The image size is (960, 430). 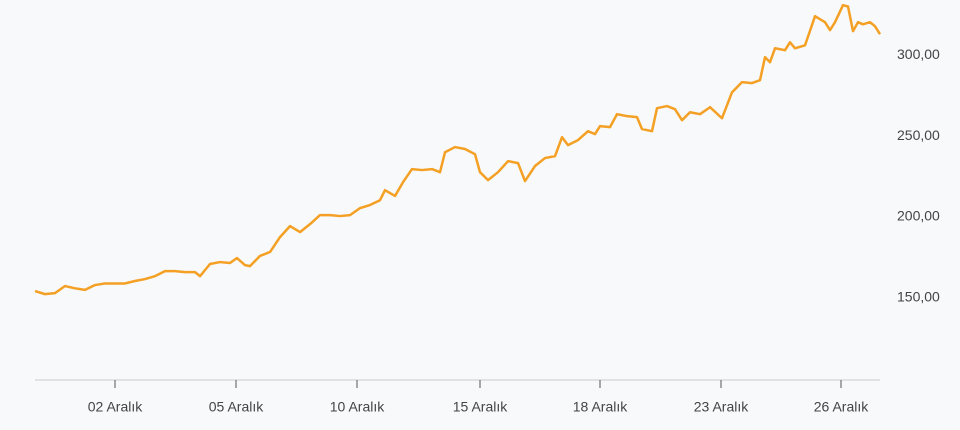 What do you see at coordinates (357, 407) in the screenshot?
I see `x-tick-label: 10 Aralık` at bounding box center [357, 407].